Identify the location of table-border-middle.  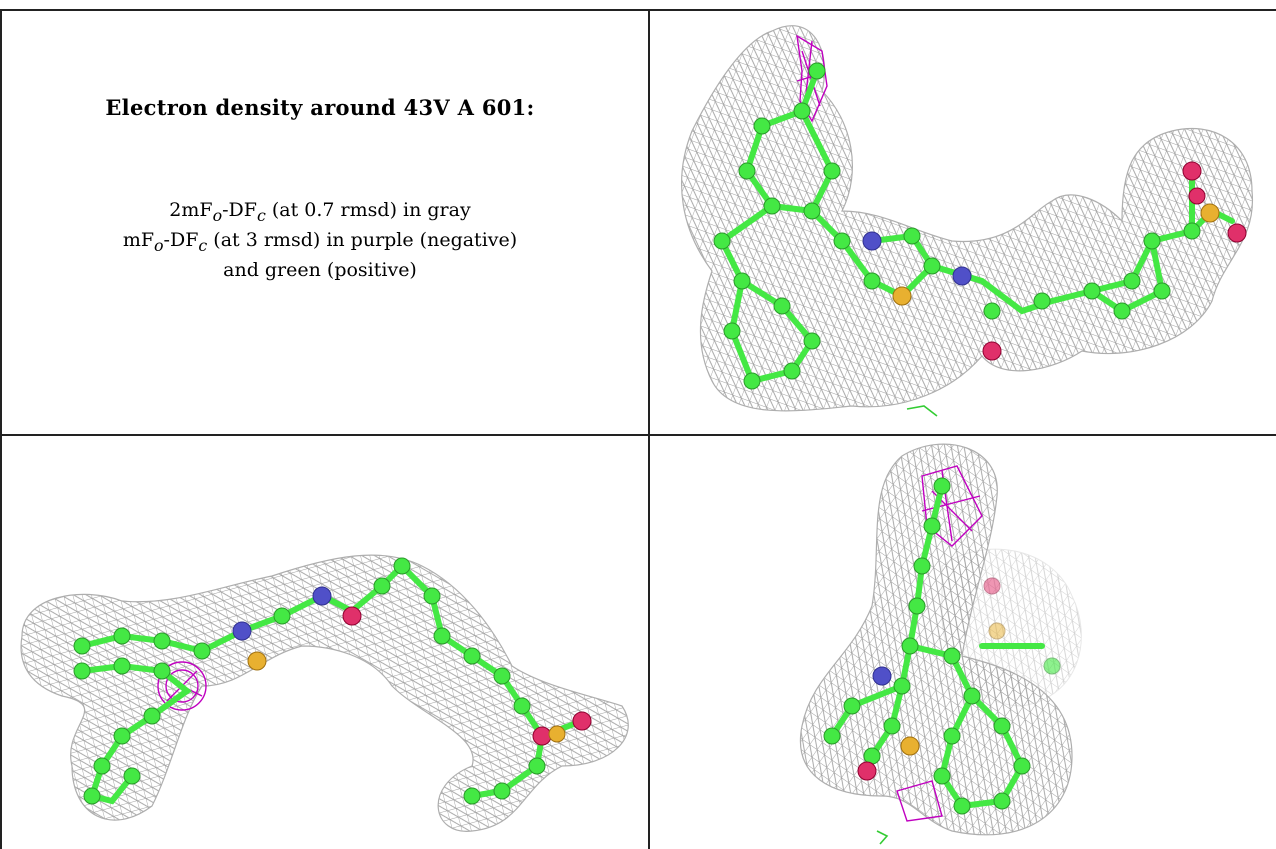
(638, 435).